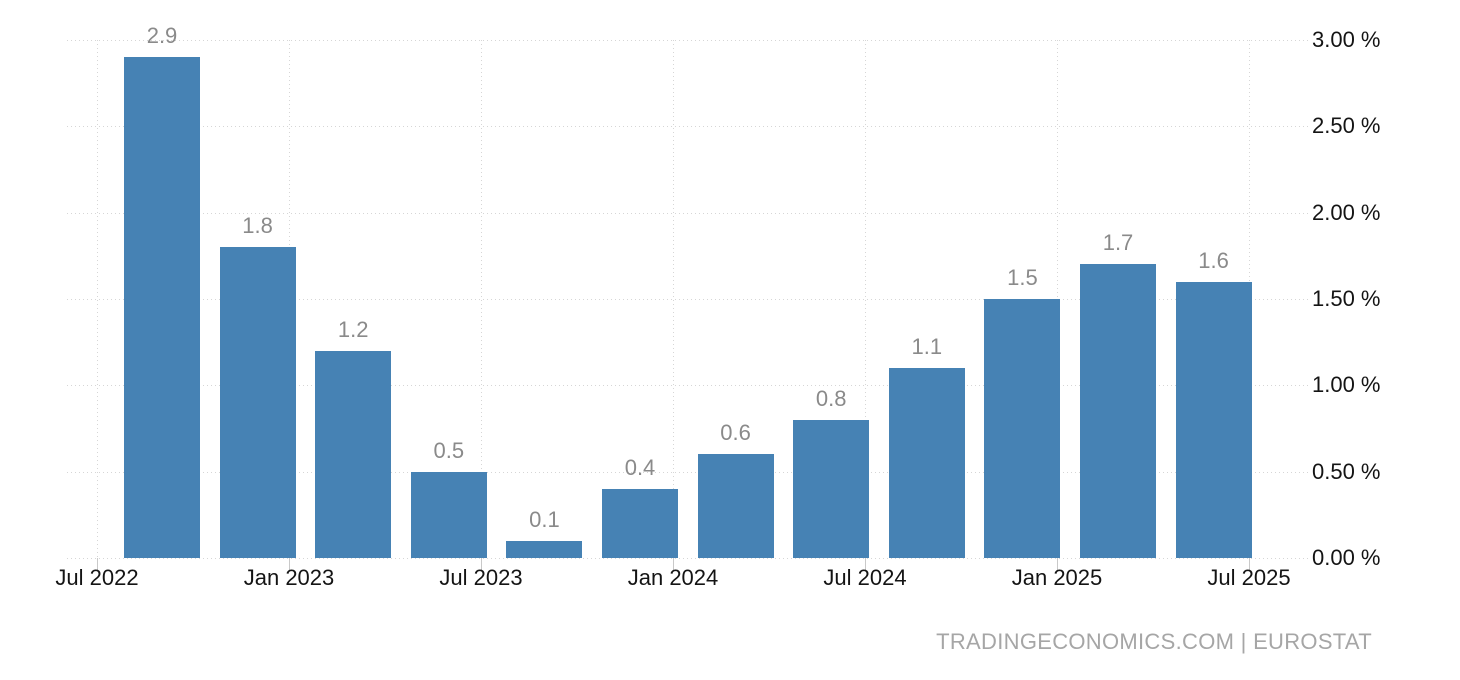 Image resolution: width=1460 pixels, height=680 pixels. I want to click on bar-value-label: 0.4, so click(640, 467).